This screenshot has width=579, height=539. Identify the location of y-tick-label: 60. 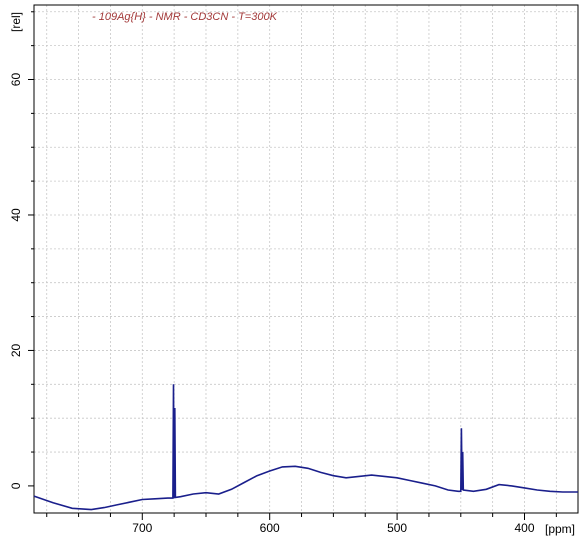
(16, 80).